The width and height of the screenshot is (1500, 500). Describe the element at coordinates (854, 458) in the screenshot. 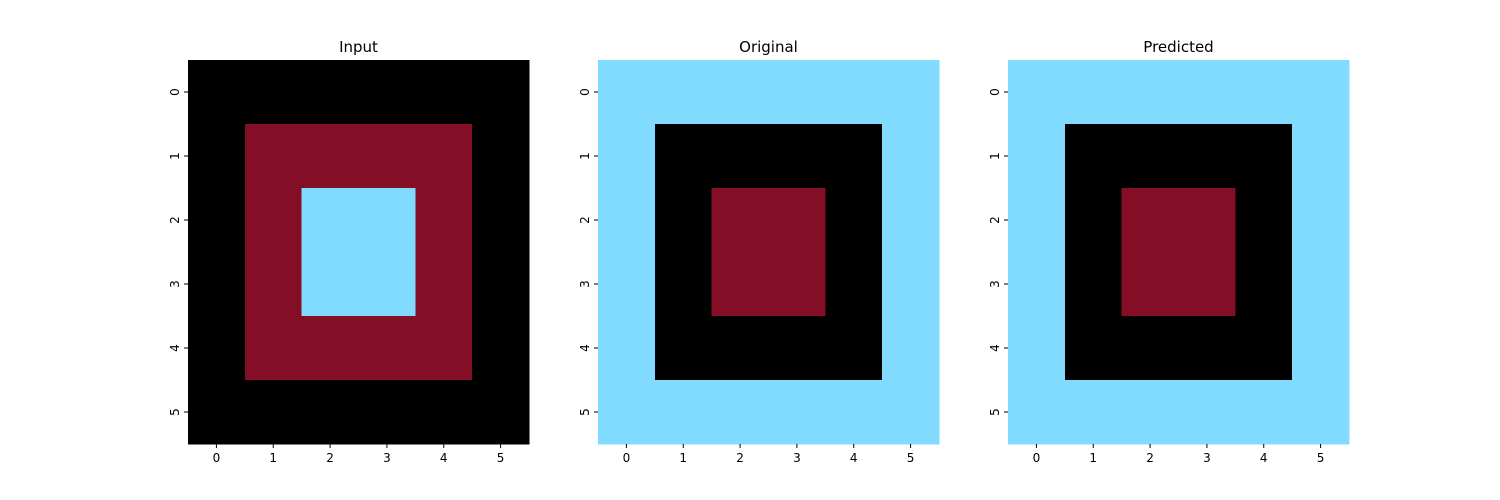

I see `x-tick-label: 4` at that location.